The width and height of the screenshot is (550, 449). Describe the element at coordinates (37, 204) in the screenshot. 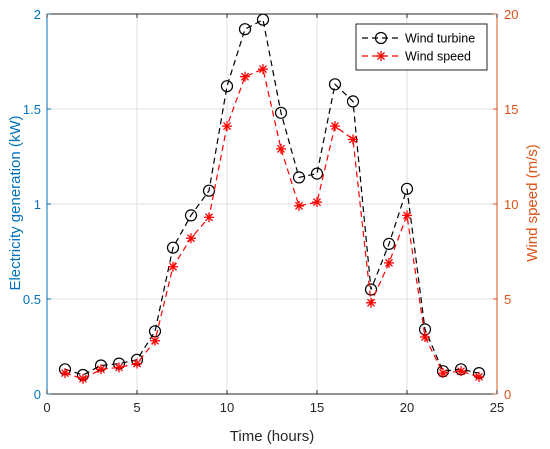

I see `y-left-tick-label: 1` at that location.